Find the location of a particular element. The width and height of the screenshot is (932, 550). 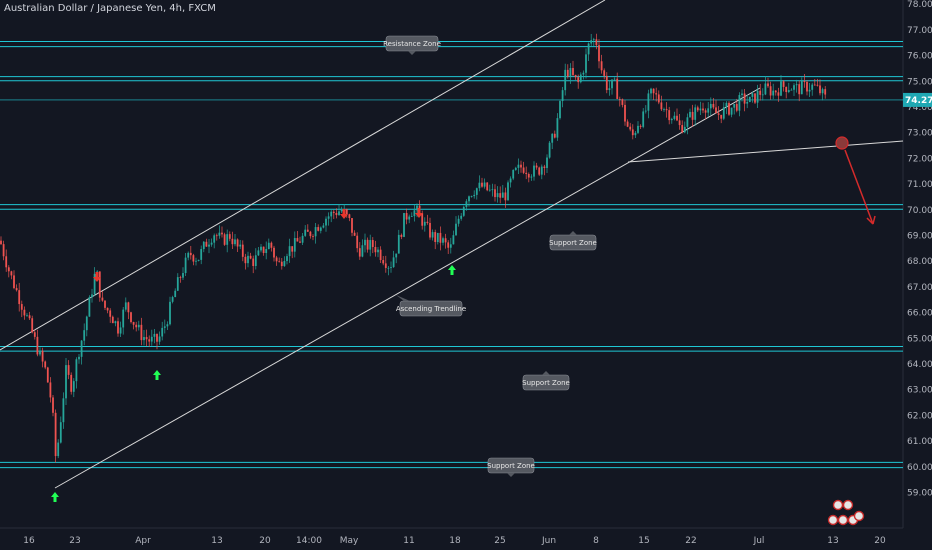

x-tick-label: 18 is located at coordinates (455, 541).